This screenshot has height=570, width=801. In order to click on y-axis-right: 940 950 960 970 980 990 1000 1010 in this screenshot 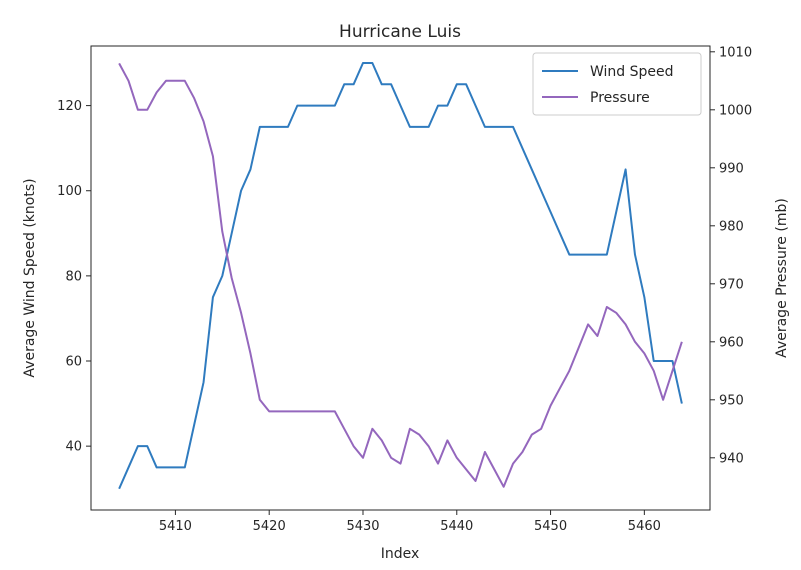, I will do `click(731, 255)`.